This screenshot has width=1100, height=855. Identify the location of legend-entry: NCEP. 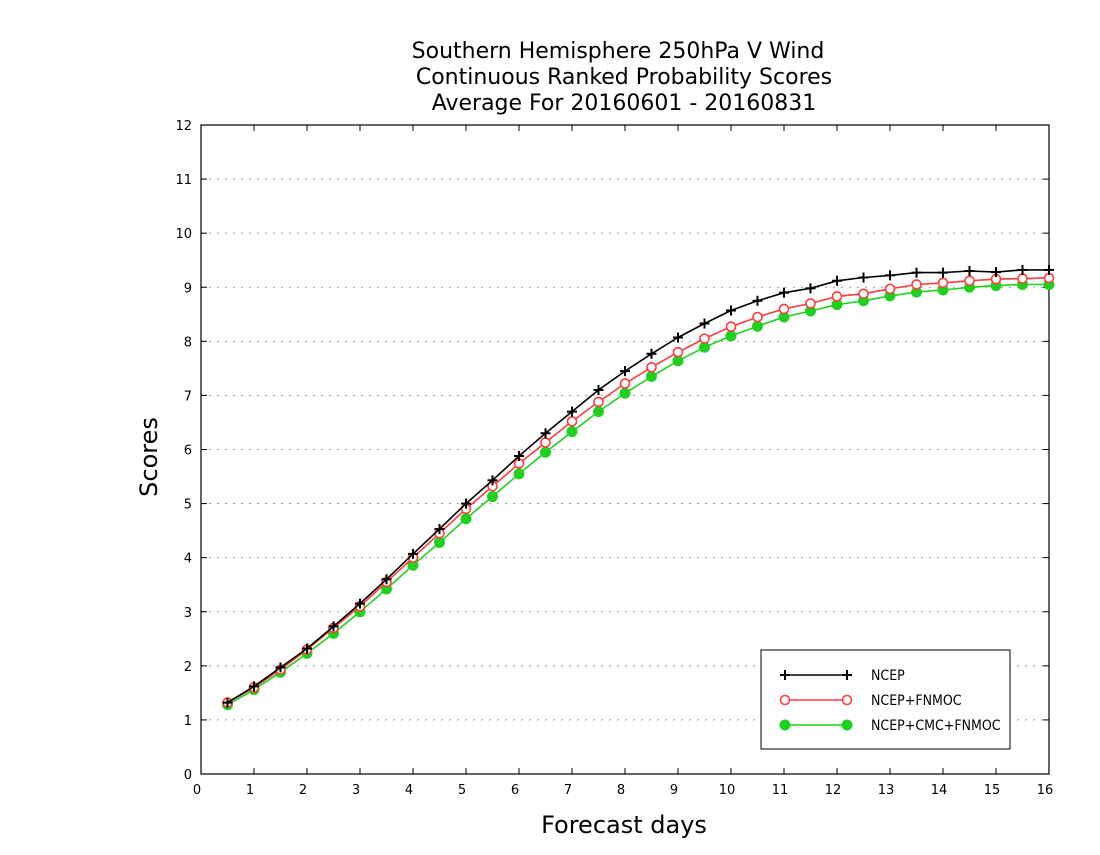
(842, 676).